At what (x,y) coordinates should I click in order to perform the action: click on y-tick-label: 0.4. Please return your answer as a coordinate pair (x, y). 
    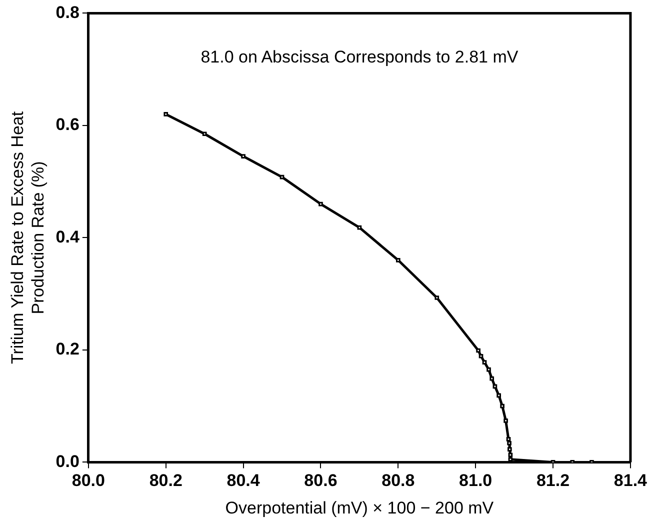
    Looking at the image, I should click on (68, 236).